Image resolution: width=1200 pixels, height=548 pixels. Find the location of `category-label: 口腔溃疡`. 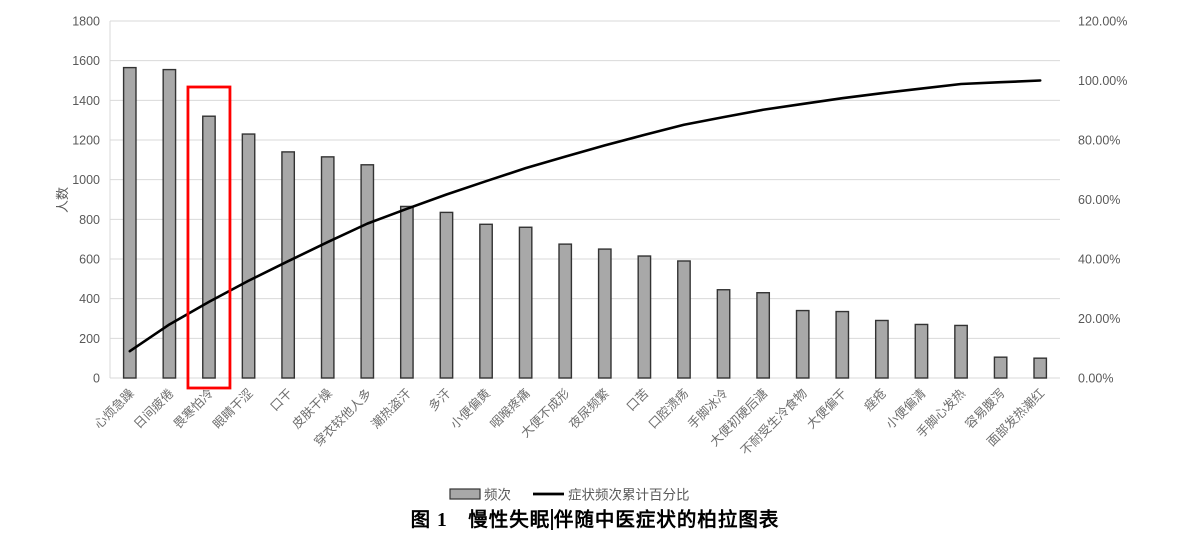

category-label: 口腔溃疡 is located at coordinates (668, 409).